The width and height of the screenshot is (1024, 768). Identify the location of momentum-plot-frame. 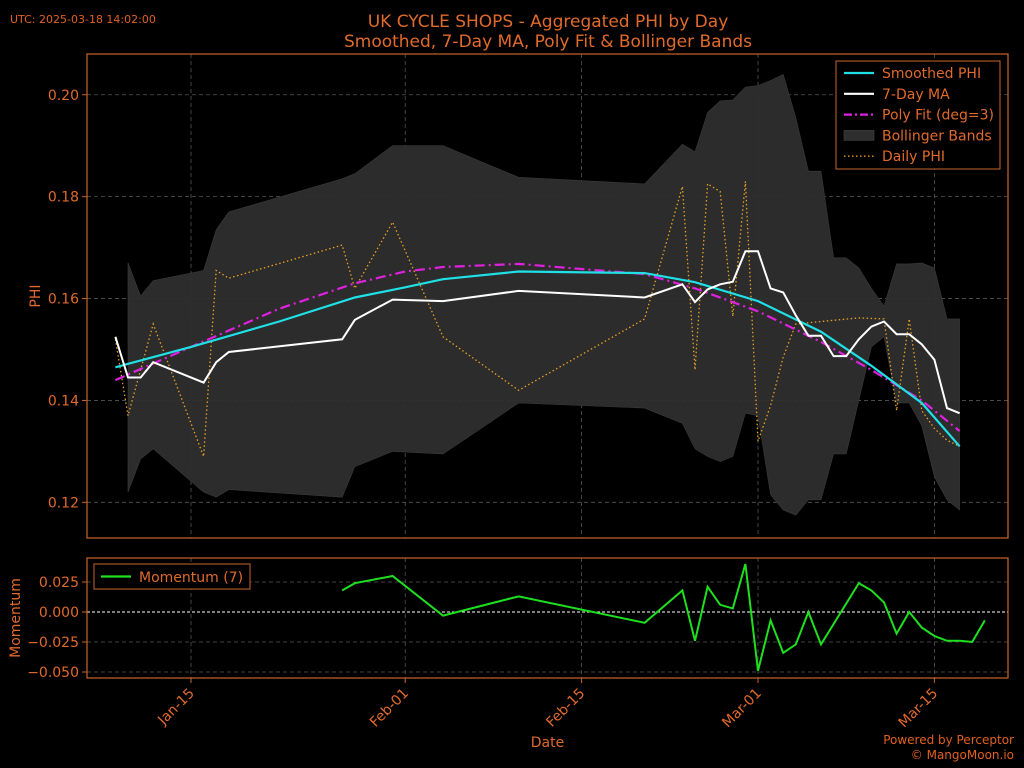
(547, 618).